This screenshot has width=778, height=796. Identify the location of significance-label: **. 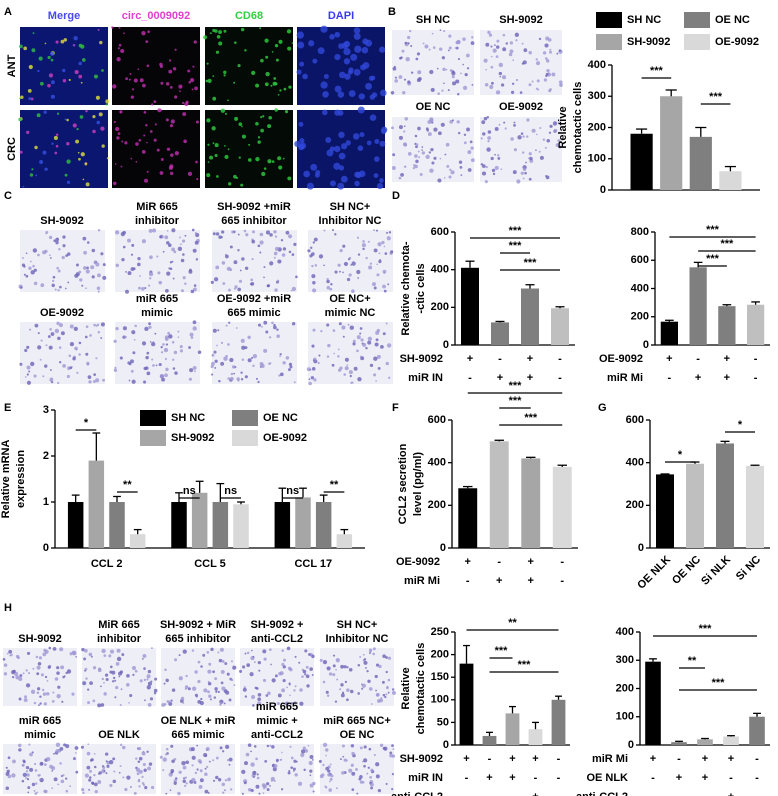
(334, 485).